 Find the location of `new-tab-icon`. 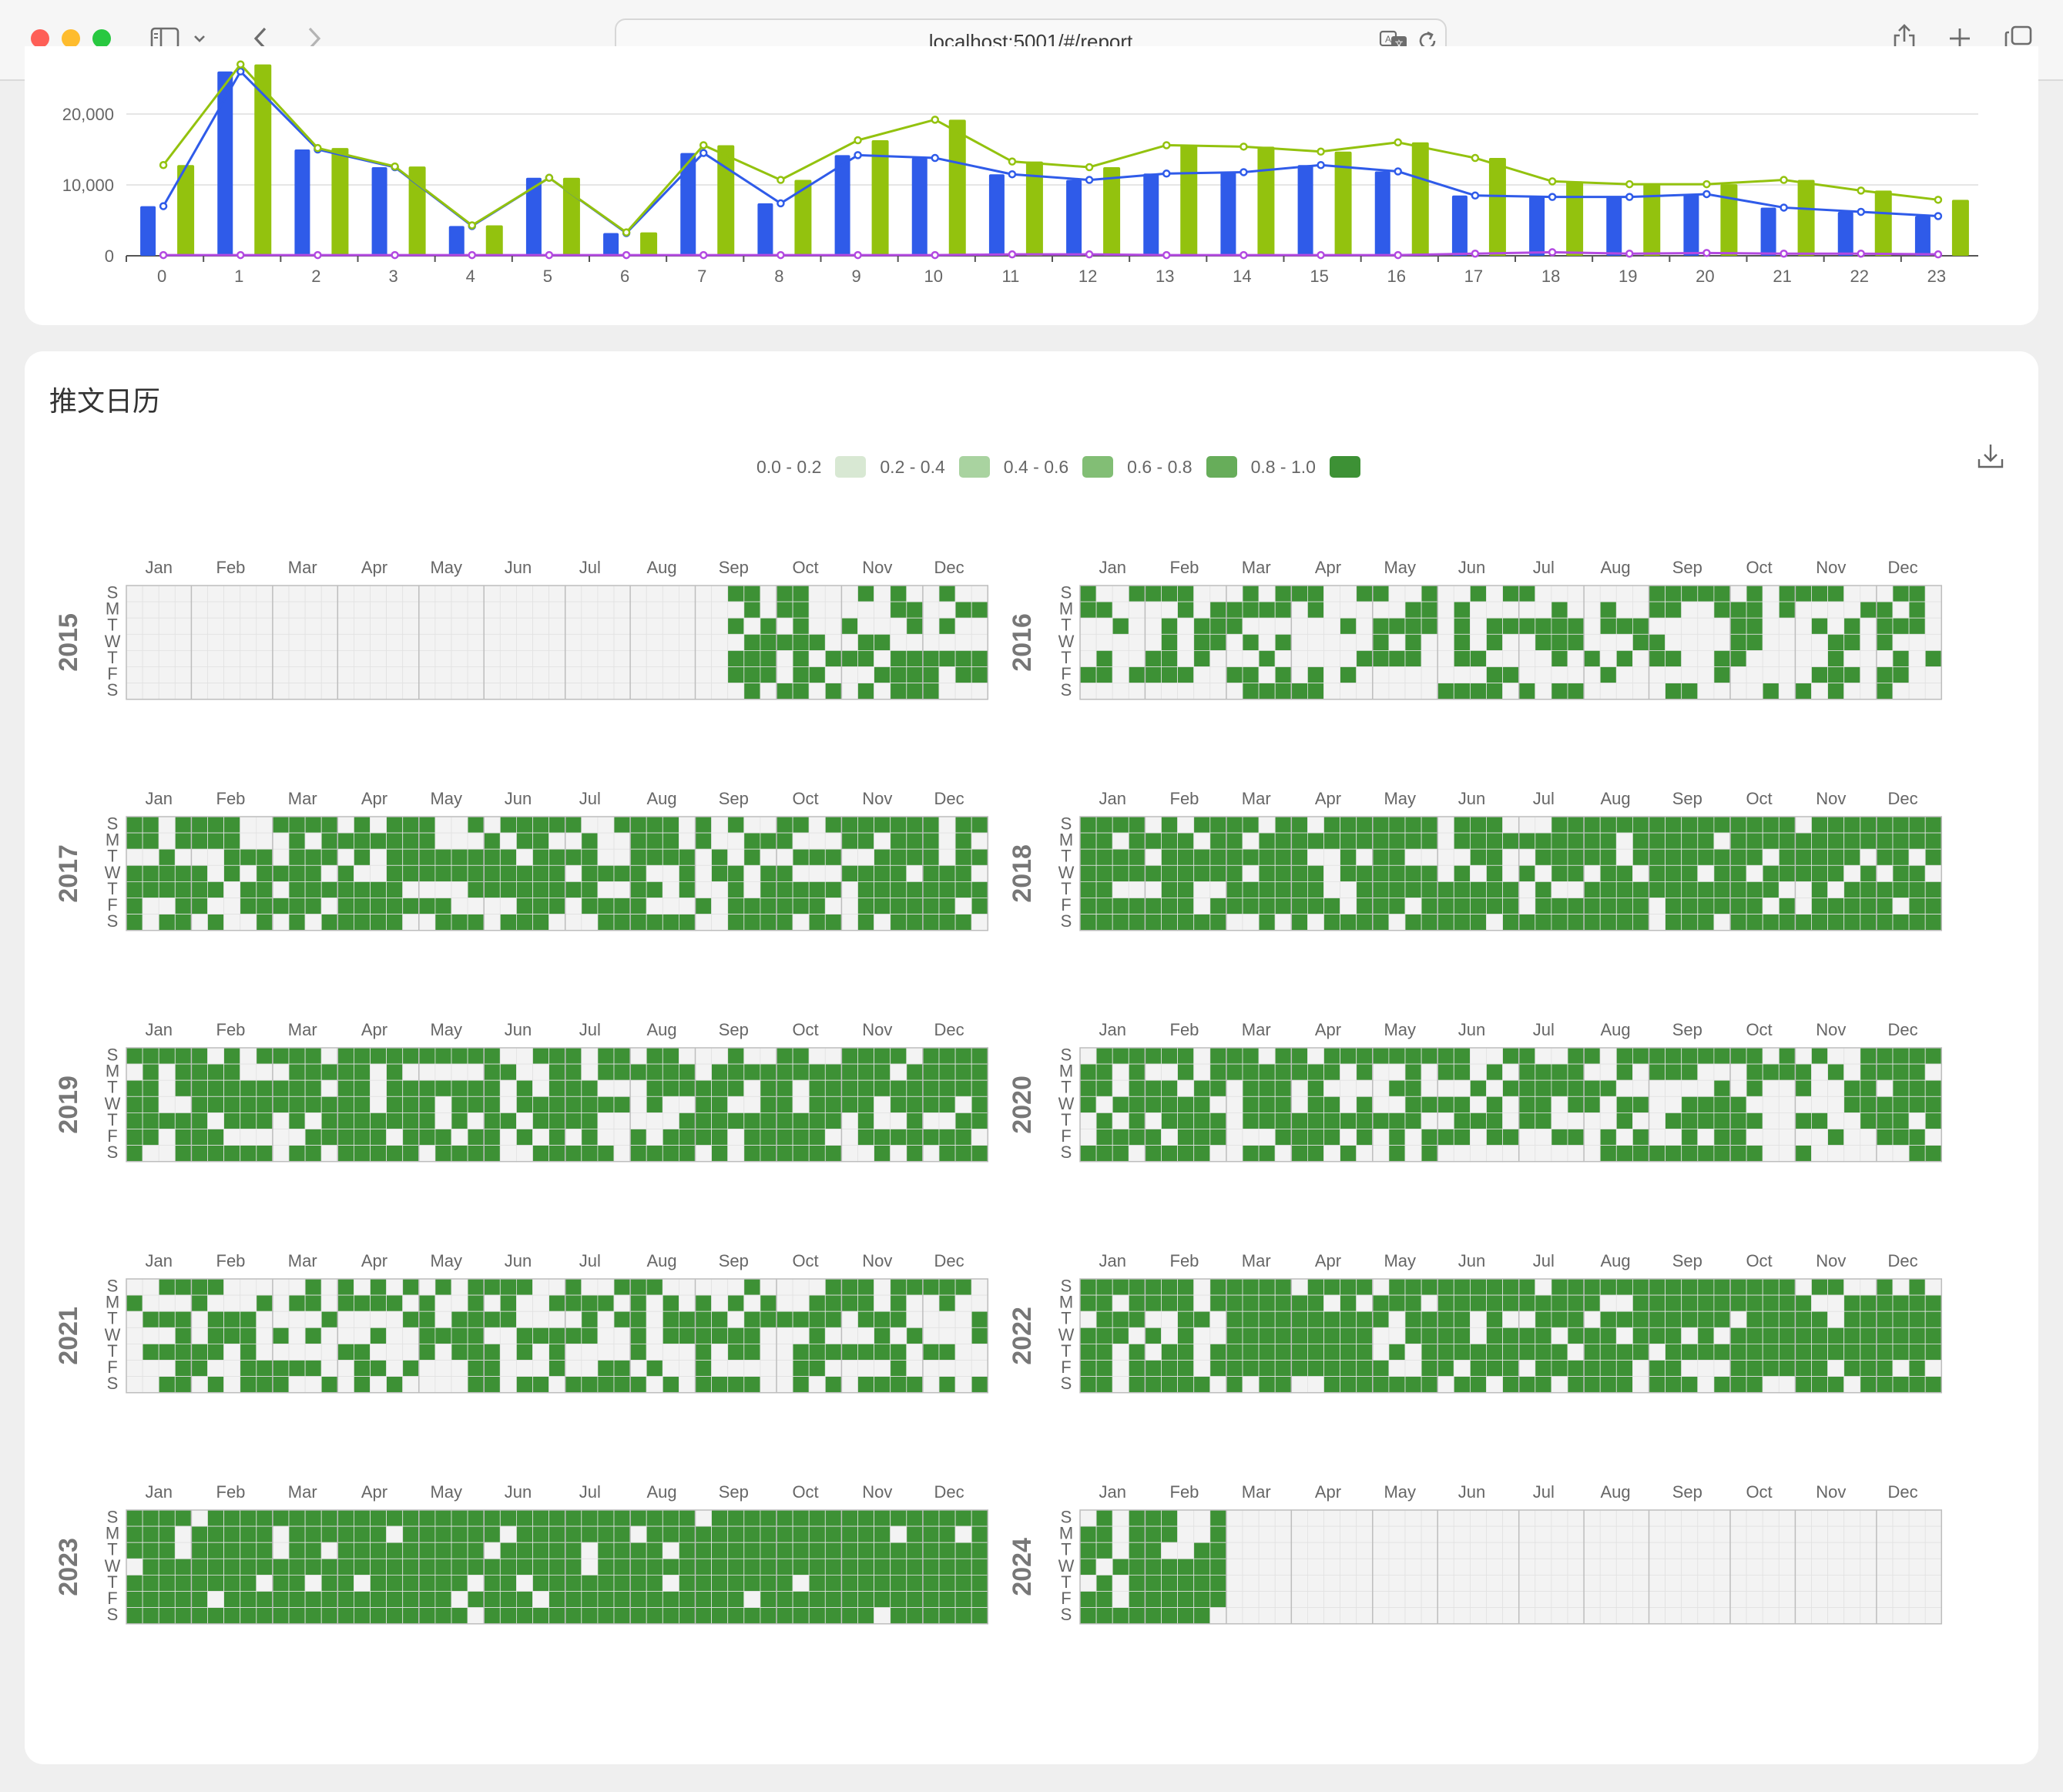

new-tab-icon is located at coordinates (1960, 38).